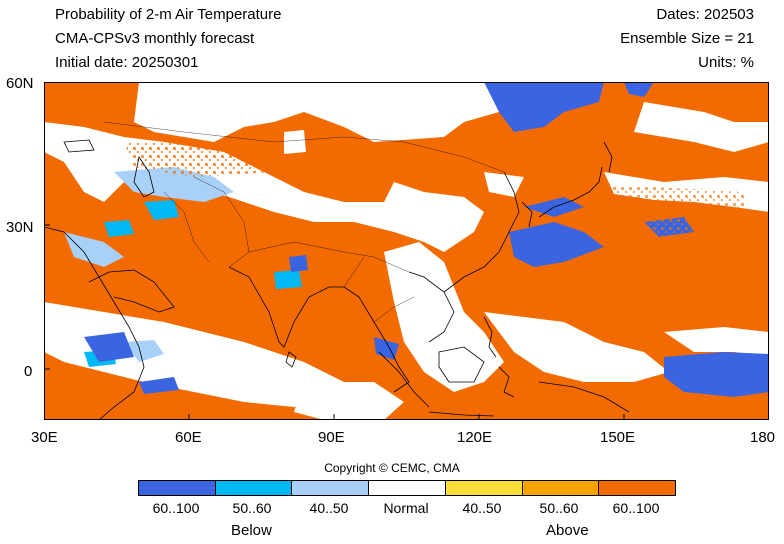 The height and width of the screenshot is (544, 784). What do you see at coordinates (168, 14) in the screenshot?
I see `title-line-1: Probability of 2-m Air Temperature` at bounding box center [168, 14].